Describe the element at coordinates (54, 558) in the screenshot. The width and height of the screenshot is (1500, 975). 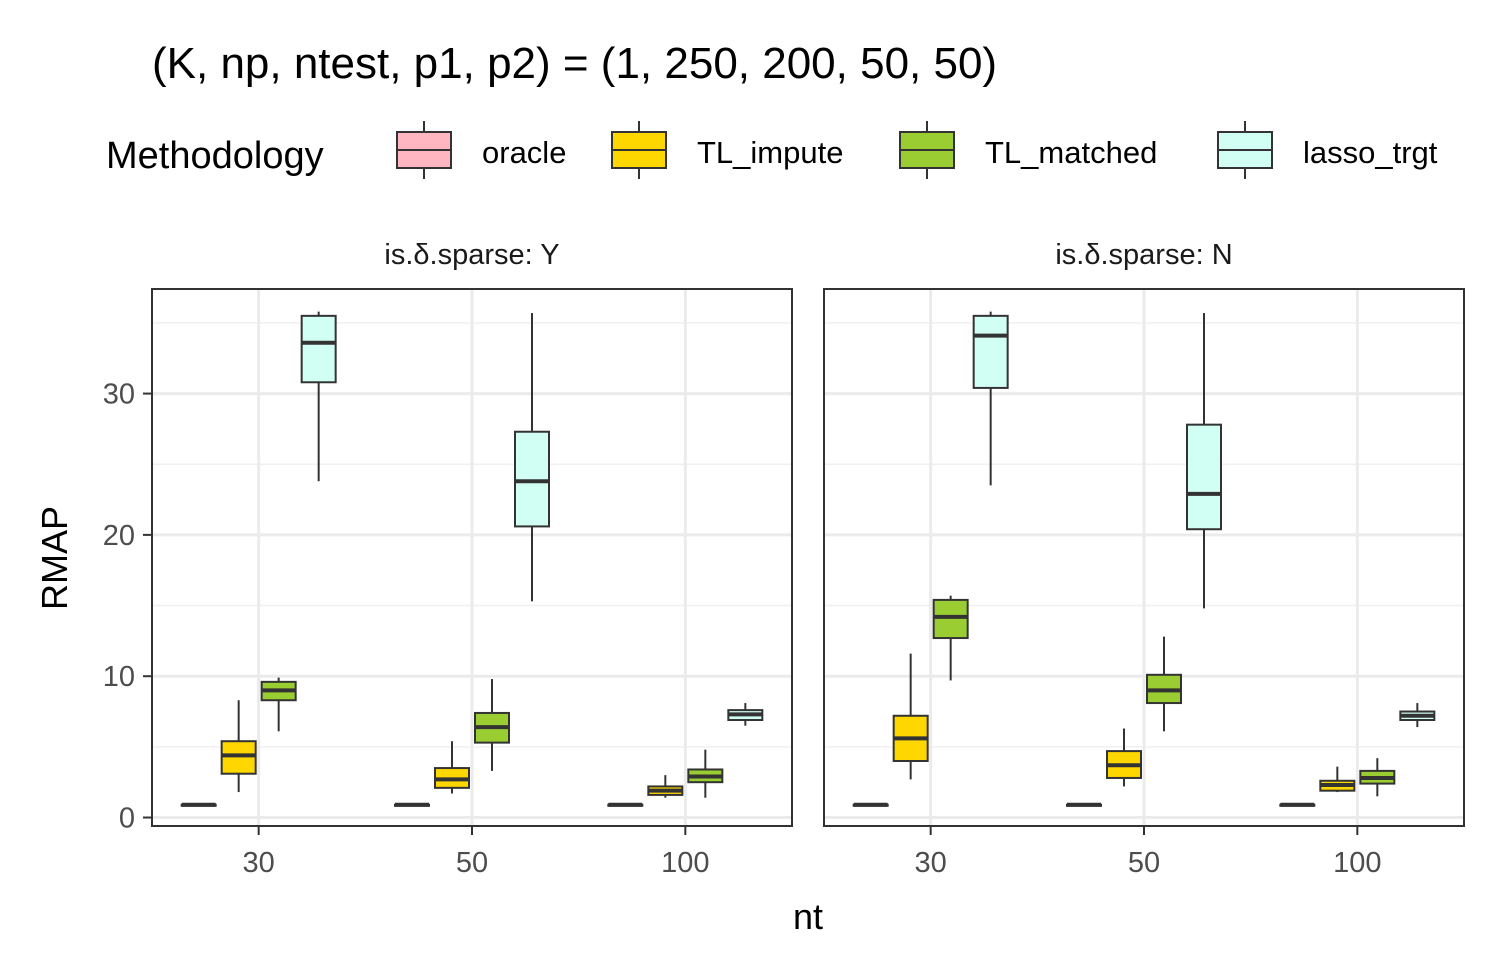
I see `y-axis-label: RMAP` at that location.